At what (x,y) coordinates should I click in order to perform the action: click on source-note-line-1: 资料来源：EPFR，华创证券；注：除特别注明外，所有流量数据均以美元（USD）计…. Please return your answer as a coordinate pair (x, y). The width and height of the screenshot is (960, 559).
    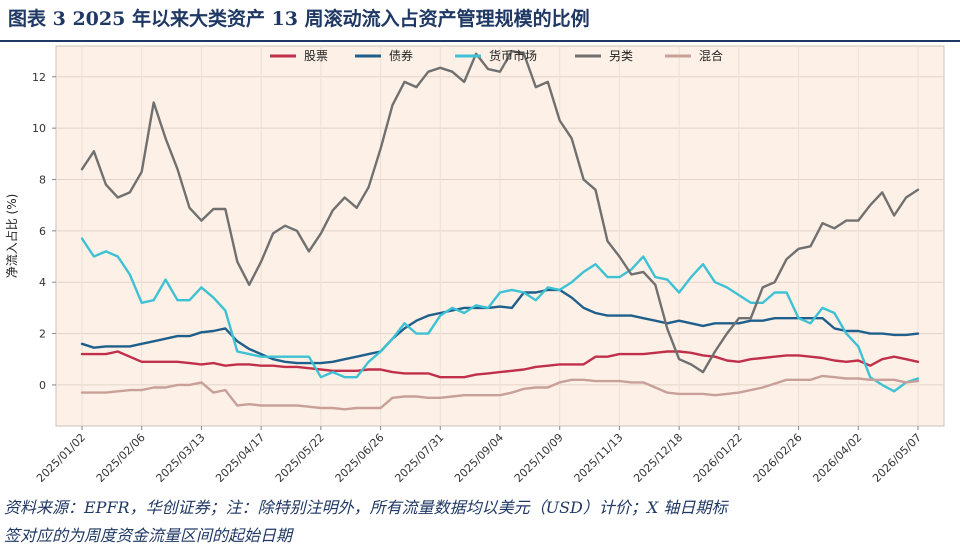
    Looking at the image, I should click on (366, 507).